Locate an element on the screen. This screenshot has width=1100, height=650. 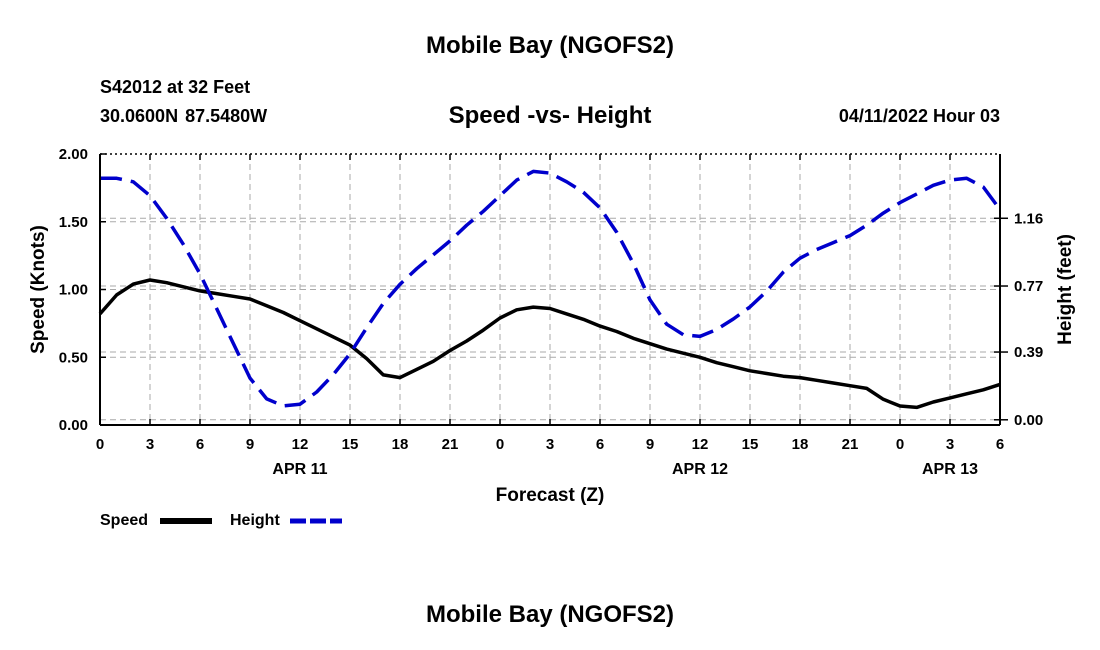
footer-title: Mobile Bay (NGOFS2) is located at coordinates (550, 614).